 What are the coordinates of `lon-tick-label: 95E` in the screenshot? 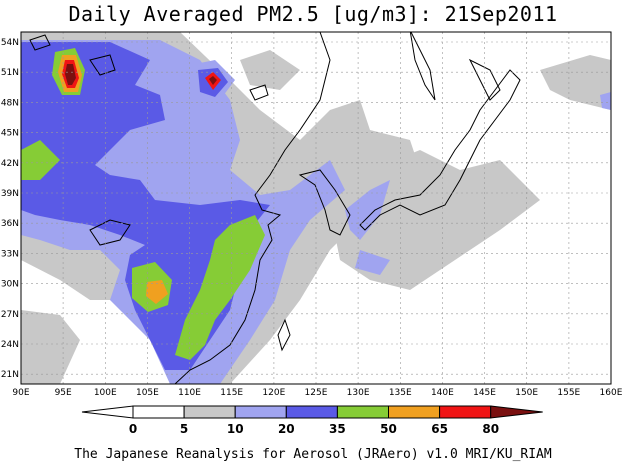 It's located at (63, 393).